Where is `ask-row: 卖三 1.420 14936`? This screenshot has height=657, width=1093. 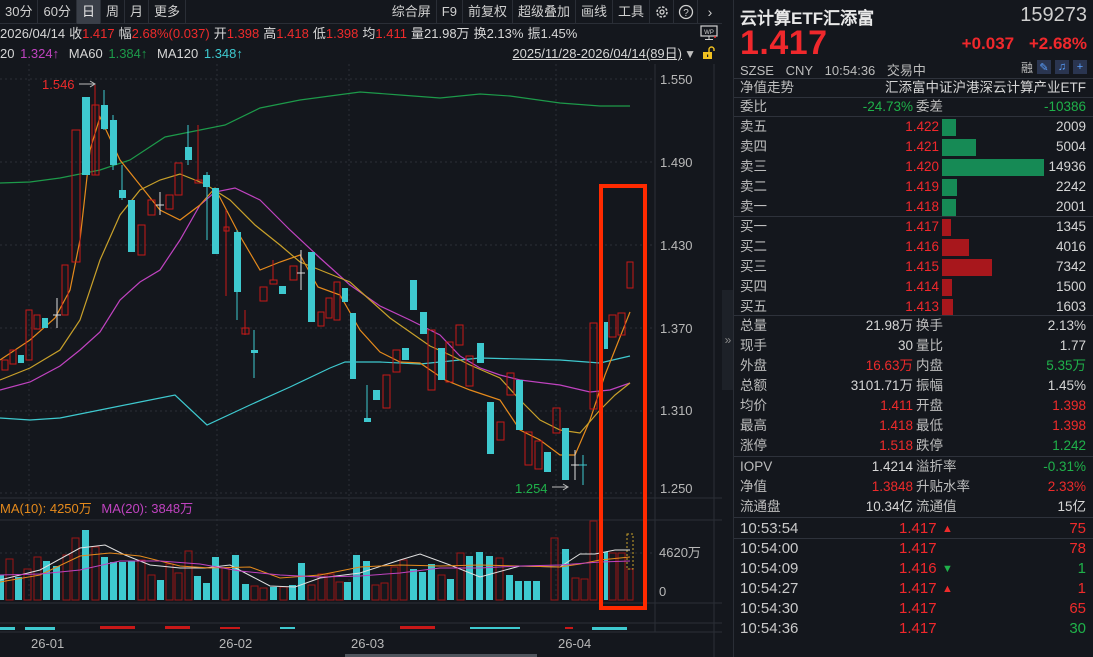 ask-row: 卖三 1.420 14936 is located at coordinates (913, 167).